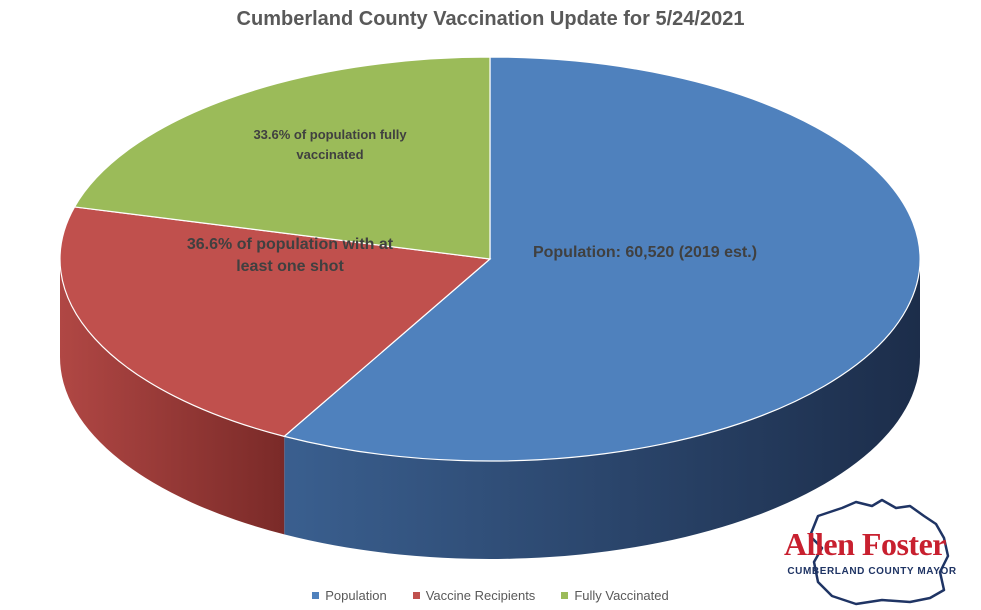 This screenshot has height=610, width=981. Describe the element at coordinates (480, 595) in the screenshot. I see `legend-label-vaccine-recipients: Vaccine Recipients` at that location.